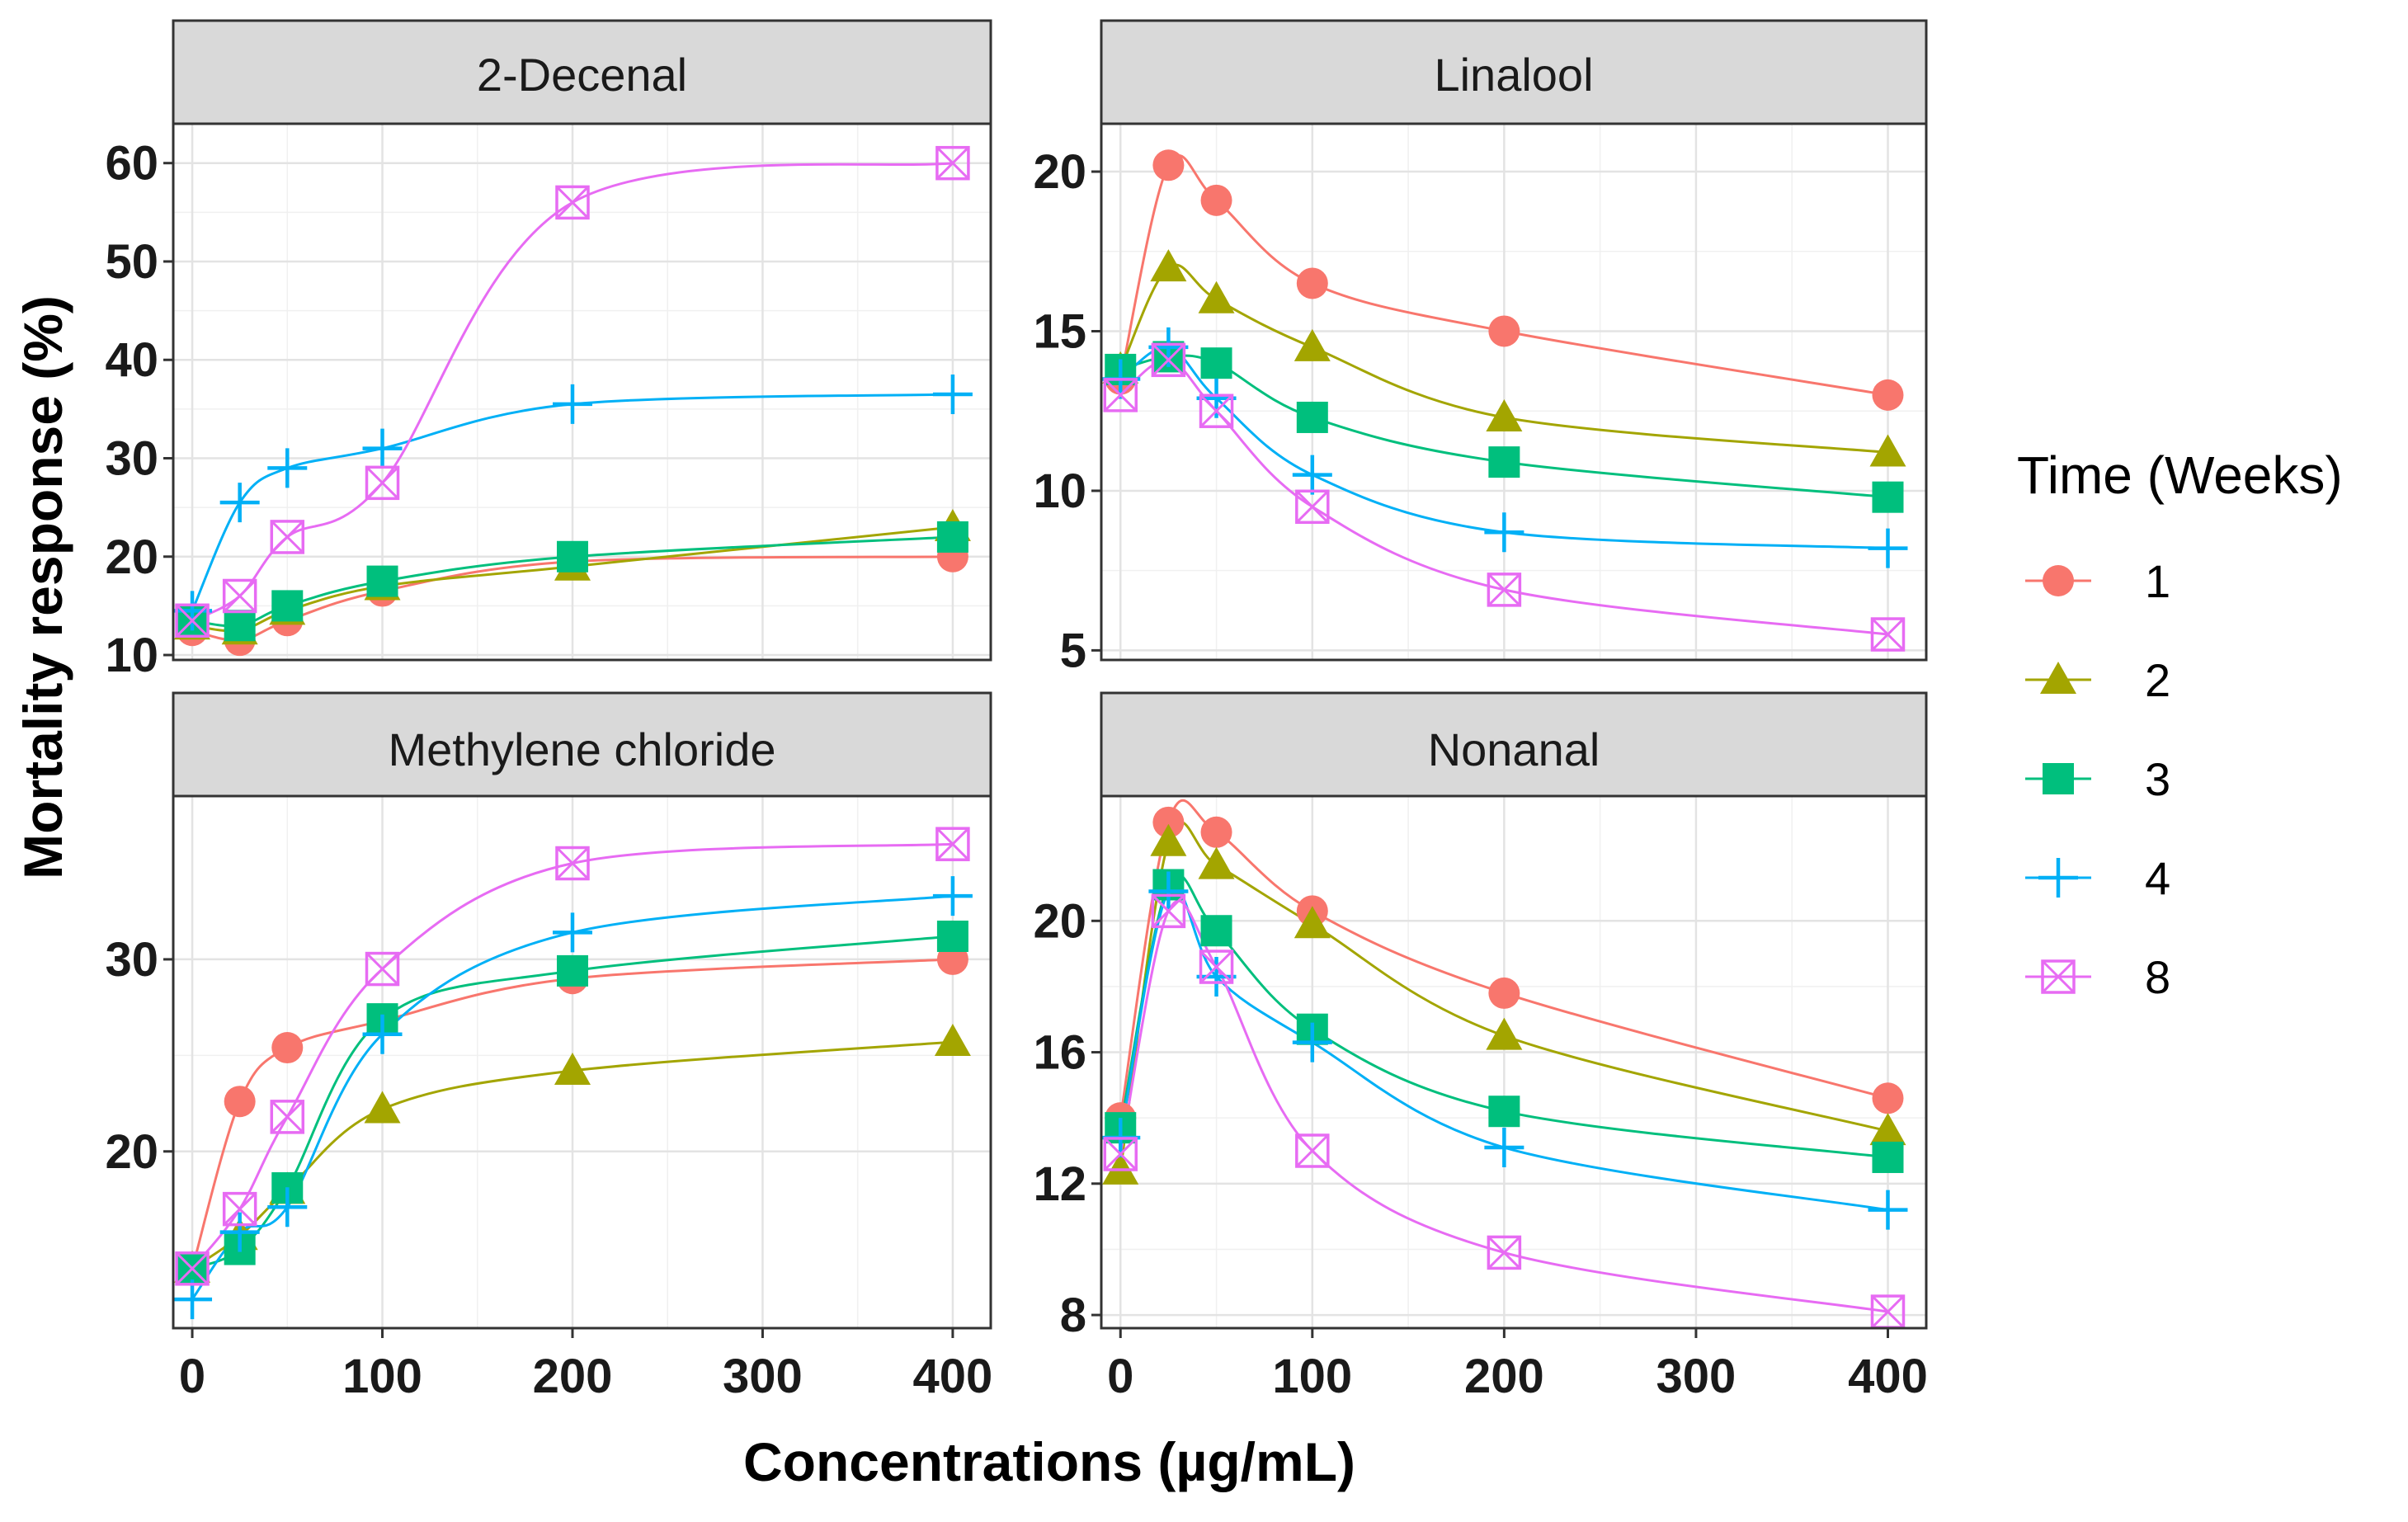  I want to click on legend-item-week-3: 3, so click(2097, 779).